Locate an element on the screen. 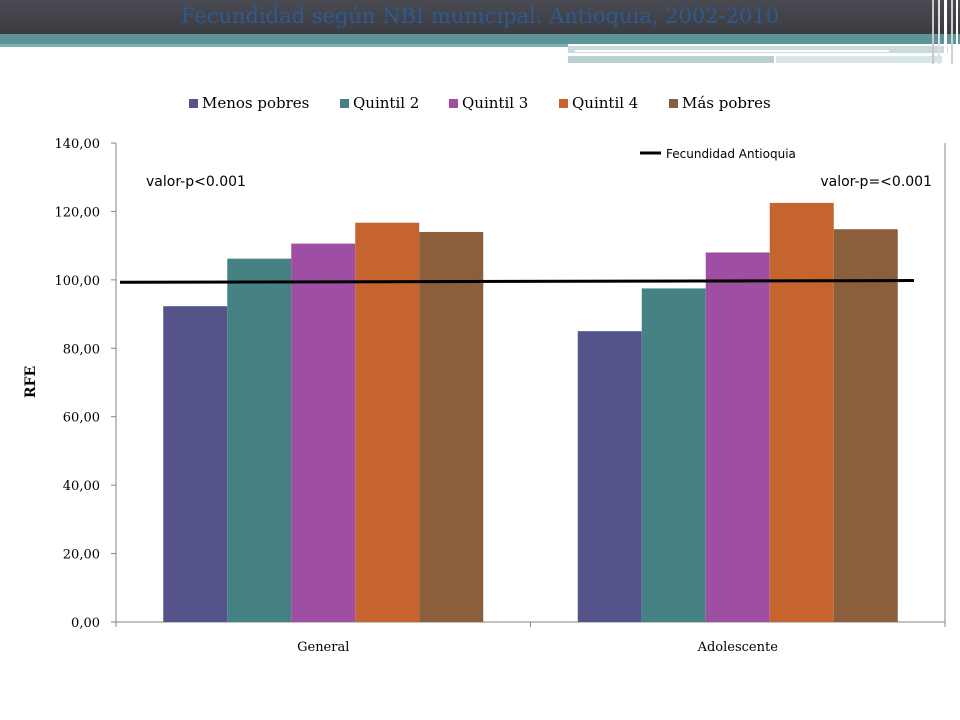 This screenshot has height=720, width=960. header-band is located at coordinates (480, 17).